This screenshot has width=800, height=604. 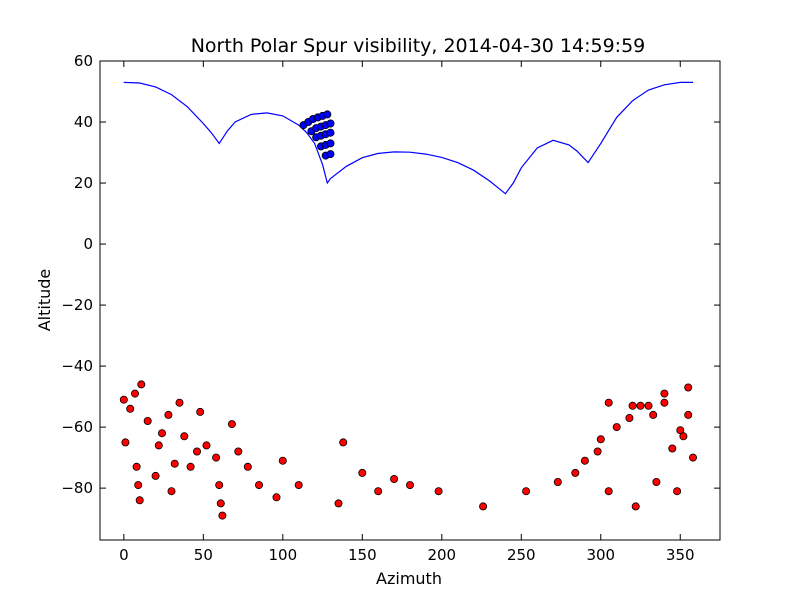 I want to click on x-tick-label: 350, so click(x=680, y=555).